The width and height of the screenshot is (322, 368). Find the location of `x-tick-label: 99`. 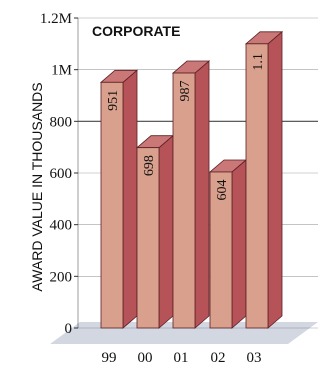

x-tick-label: 99 is located at coordinates (109, 358).